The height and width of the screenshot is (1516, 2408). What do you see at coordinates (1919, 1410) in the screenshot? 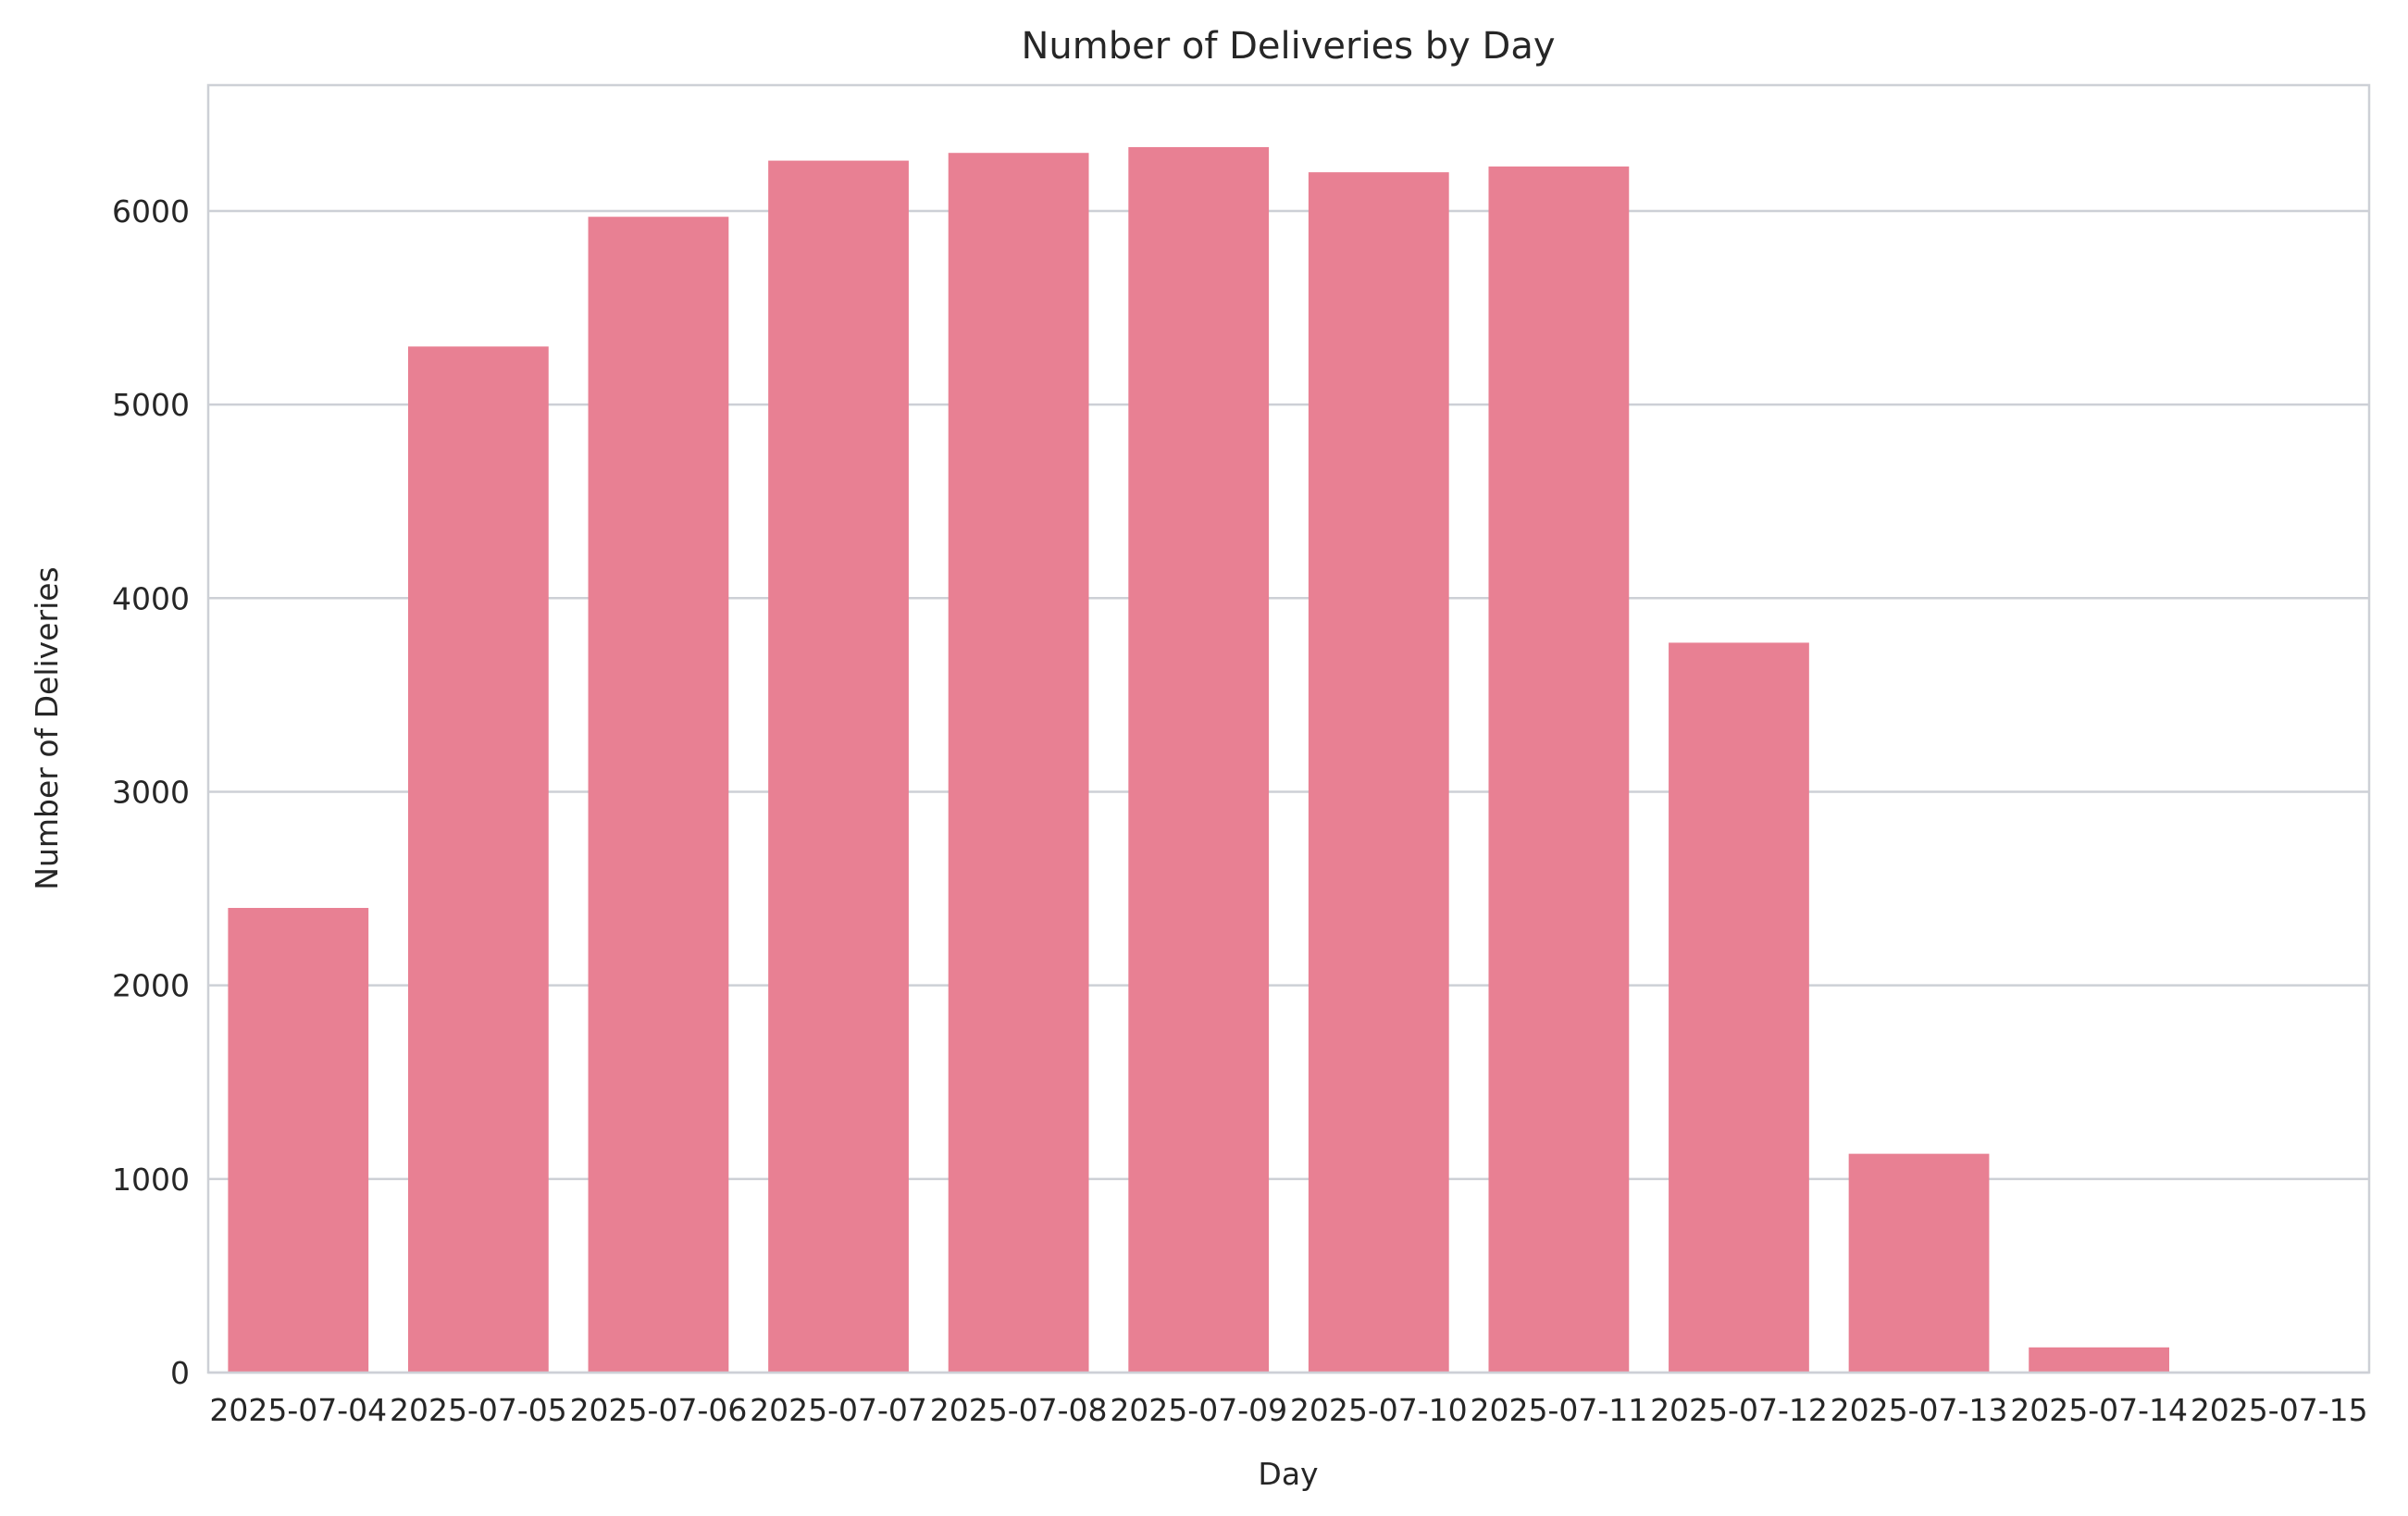
I see `x-tick-label: 2025-07-13` at bounding box center [1919, 1410].